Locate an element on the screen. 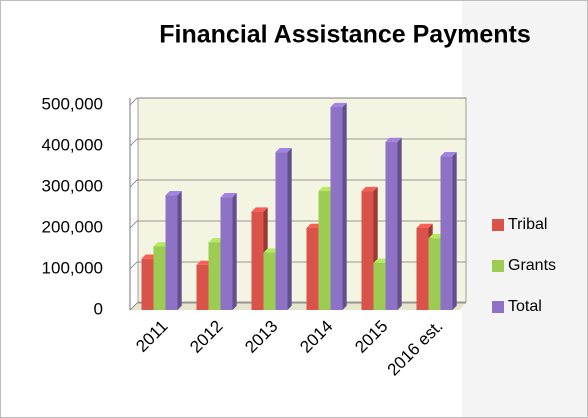 The width and height of the screenshot is (588, 418). y-tick-label: 500,000 is located at coordinates (72, 103).